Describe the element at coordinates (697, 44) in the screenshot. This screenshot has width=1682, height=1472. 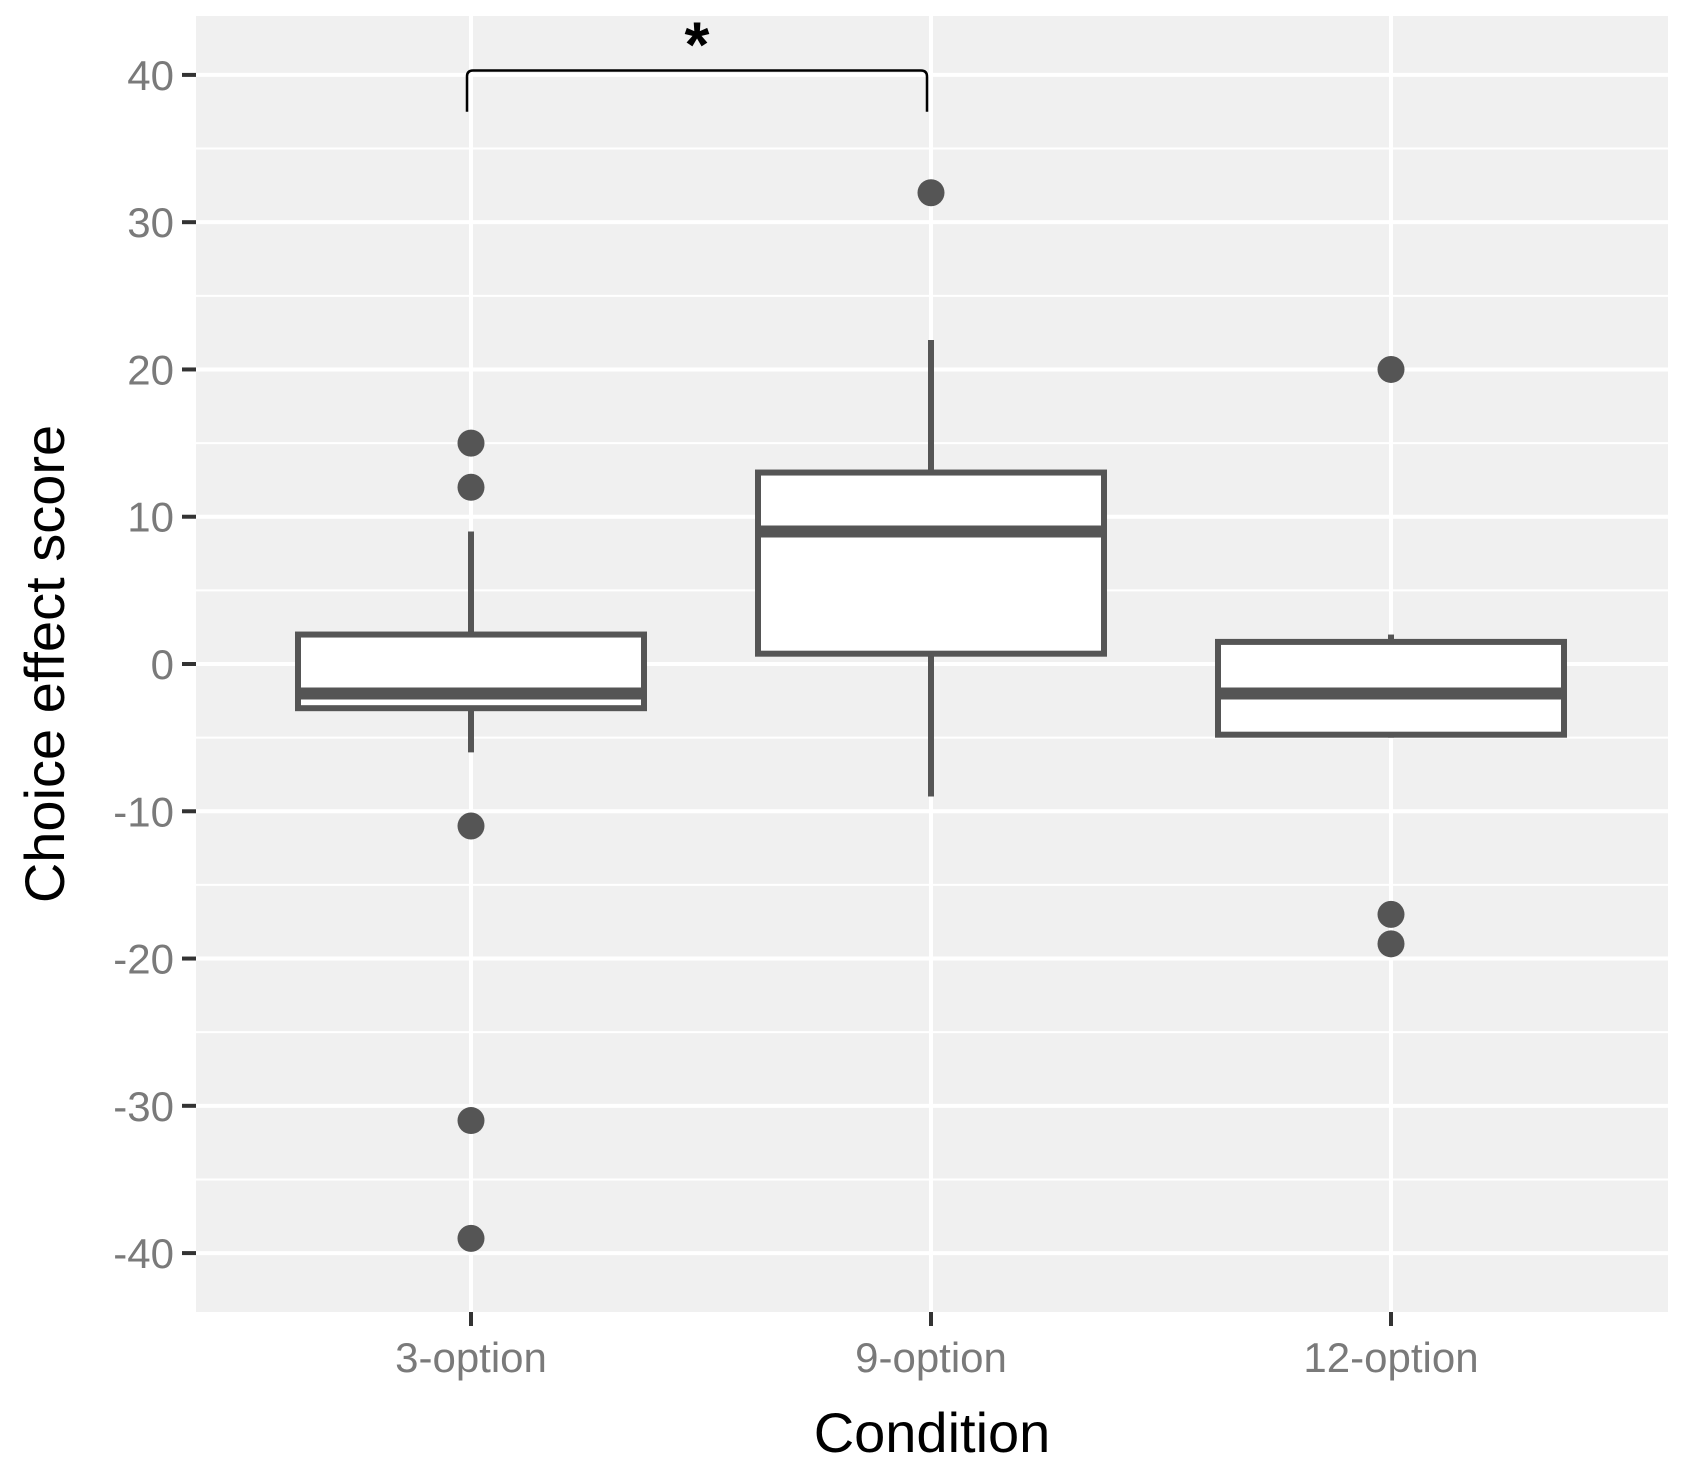
I see `significance-label: *` at that location.